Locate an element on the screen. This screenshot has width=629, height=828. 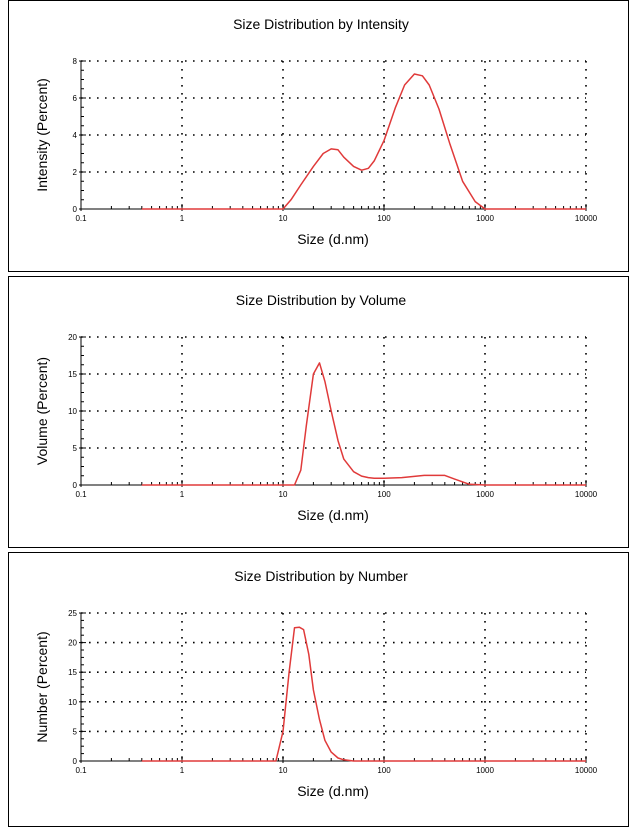
y-tick-label: 4 is located at coordinates (75, 135).